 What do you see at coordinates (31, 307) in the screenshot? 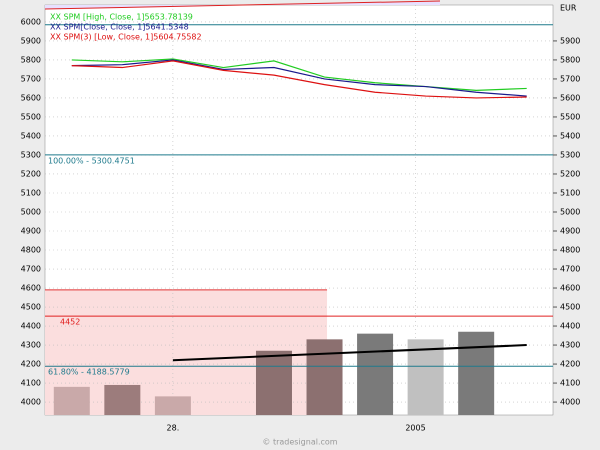
I see `y-tick-label: 4500` at bounding box center [31, 307].